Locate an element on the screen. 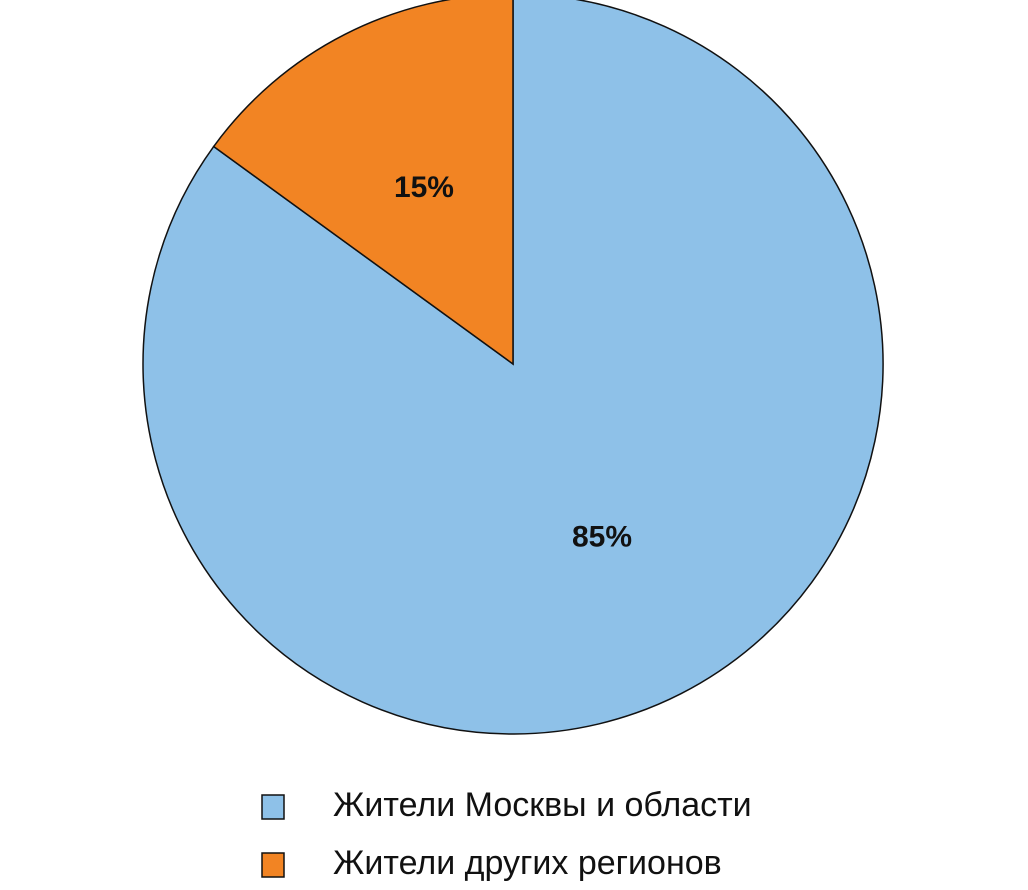 This screenshot has width=1028, height=890. legend-label: Жители Москвы и области is located at coordinates (542, 805).